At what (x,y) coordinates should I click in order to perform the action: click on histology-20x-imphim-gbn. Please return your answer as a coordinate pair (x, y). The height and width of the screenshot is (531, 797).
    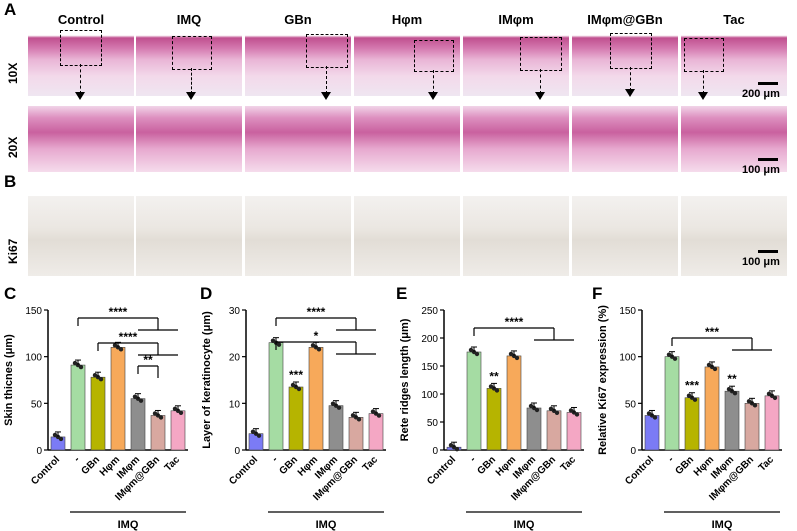
    Looking at the image, I should click on (625, 139).